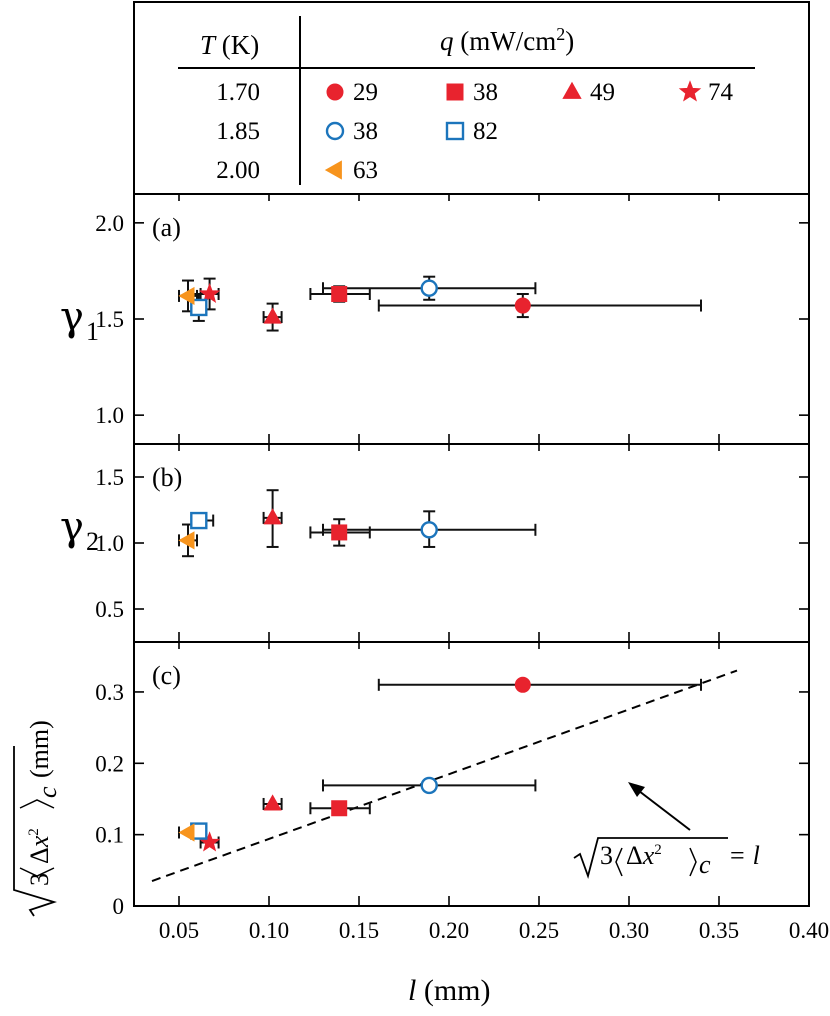 The width and height of the screenshot is (830, 1016). I want to click on ylabel-a: γ 1, so click(79, 320).